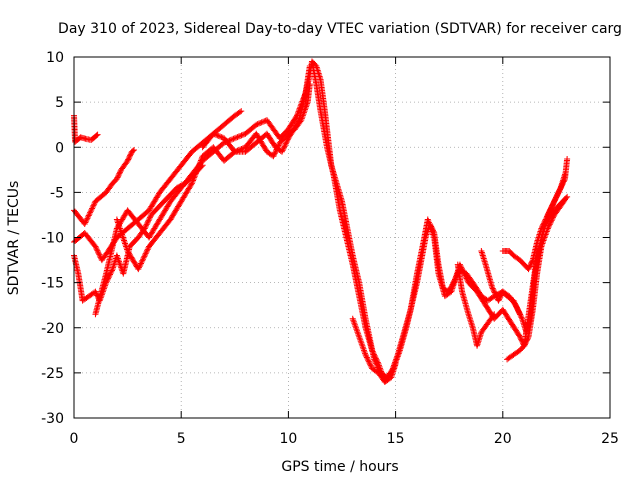 The height and width of the screenshot is (480, 640). What do you see at coordinates (181, 439) in the screenshot?
I see `x-tick-label: 5` at bounding box center [181, 439].